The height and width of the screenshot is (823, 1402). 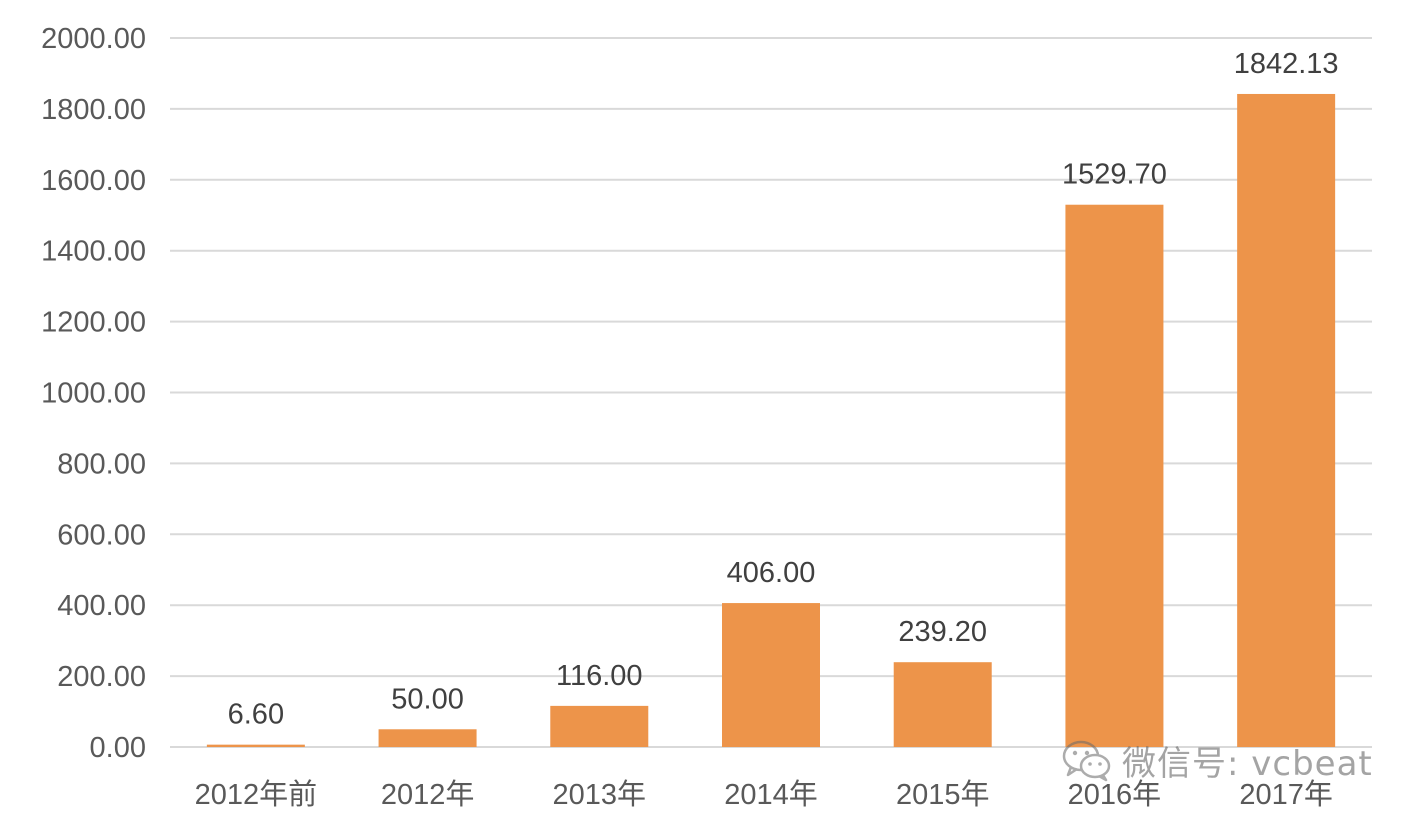 What do you see at coordinates (428, 794) in the screenshot?
I see `x-category-label: 2012年` at bounding box center [428, 794].